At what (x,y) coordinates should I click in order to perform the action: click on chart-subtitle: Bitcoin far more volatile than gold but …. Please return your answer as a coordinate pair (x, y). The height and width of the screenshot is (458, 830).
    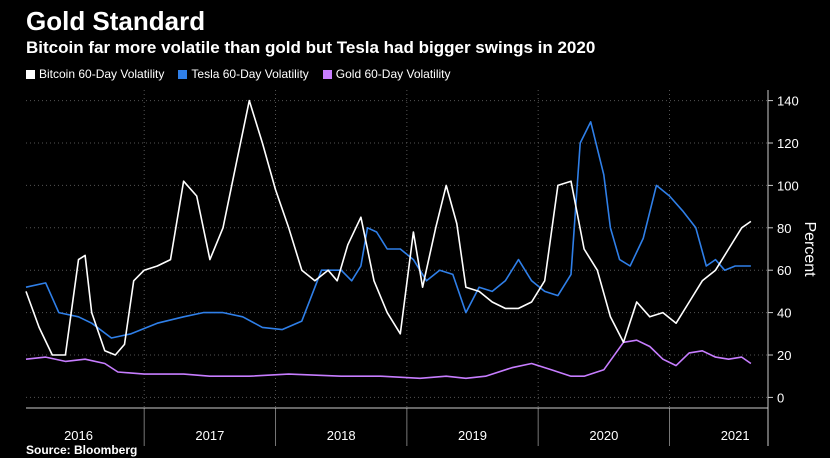
    Looking at the image, I should click on (311, 47).